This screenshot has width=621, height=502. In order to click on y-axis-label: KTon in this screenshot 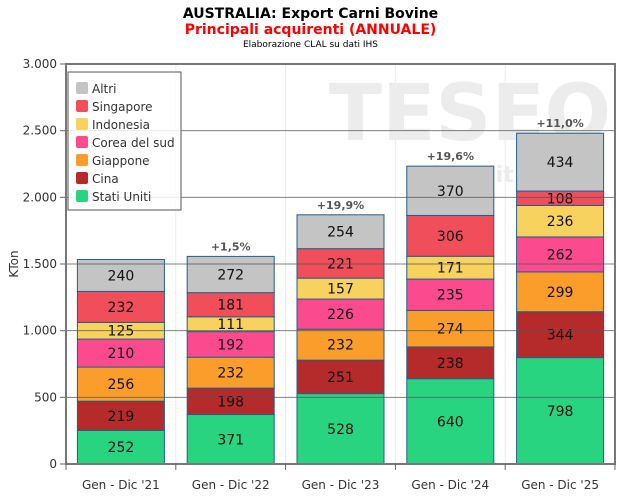, I will do `click(14, 263)`.